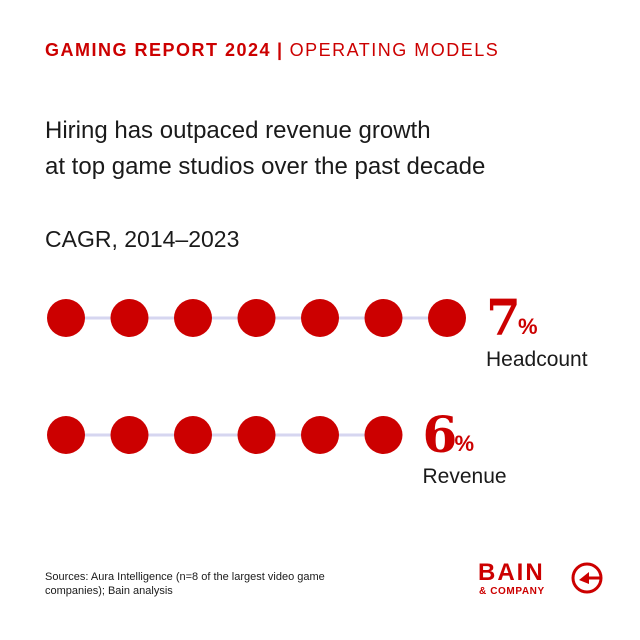 The image size is (640, 640). I want to click on bain-target-icon, so click(587, 578).